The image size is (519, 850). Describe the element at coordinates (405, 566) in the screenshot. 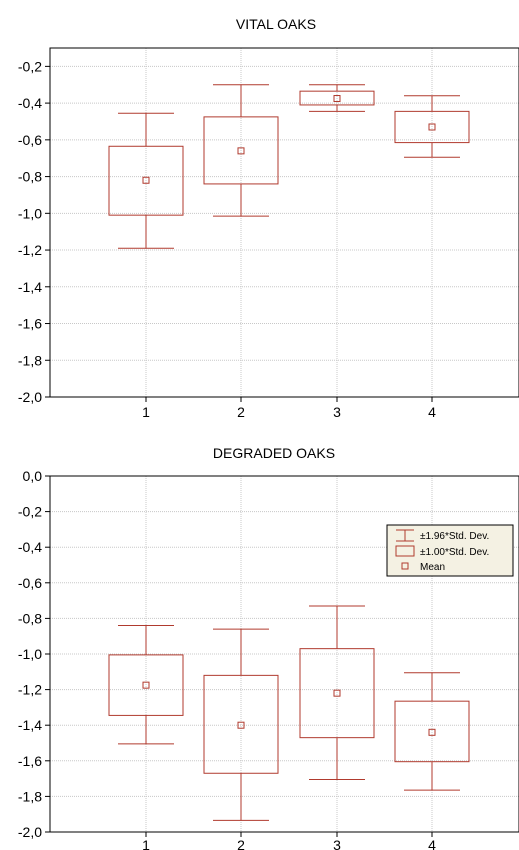

I see `legend-symbol-mean` at that location.